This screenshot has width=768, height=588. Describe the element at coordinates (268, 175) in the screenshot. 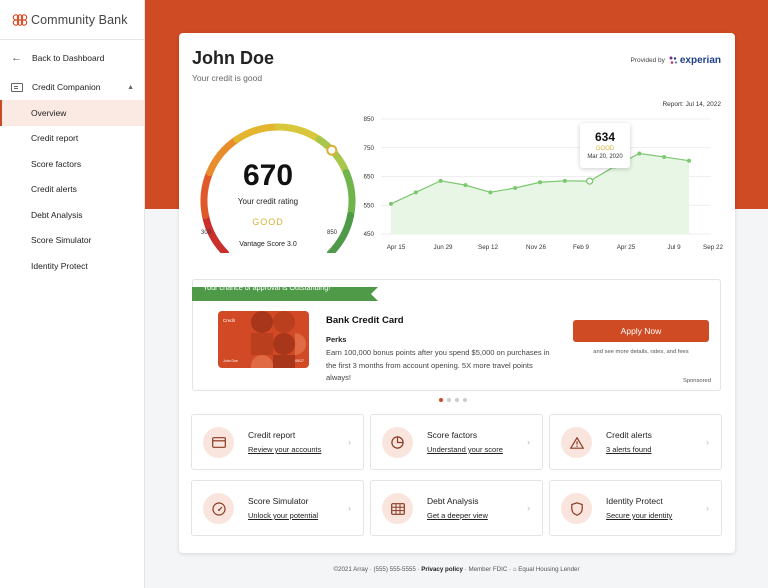

I see `credit-score: 670` at that location.